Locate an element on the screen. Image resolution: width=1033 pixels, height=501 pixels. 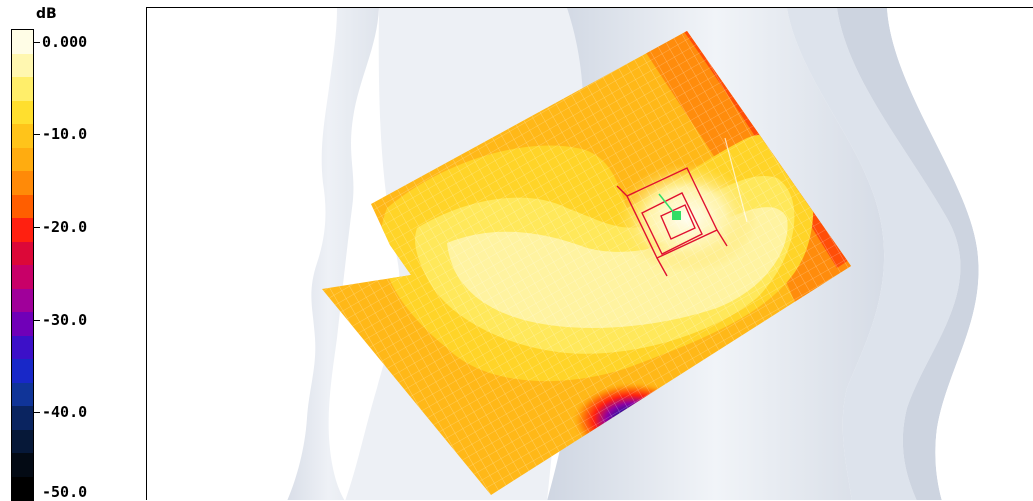
reference-line is located at coordinates (736, 180).